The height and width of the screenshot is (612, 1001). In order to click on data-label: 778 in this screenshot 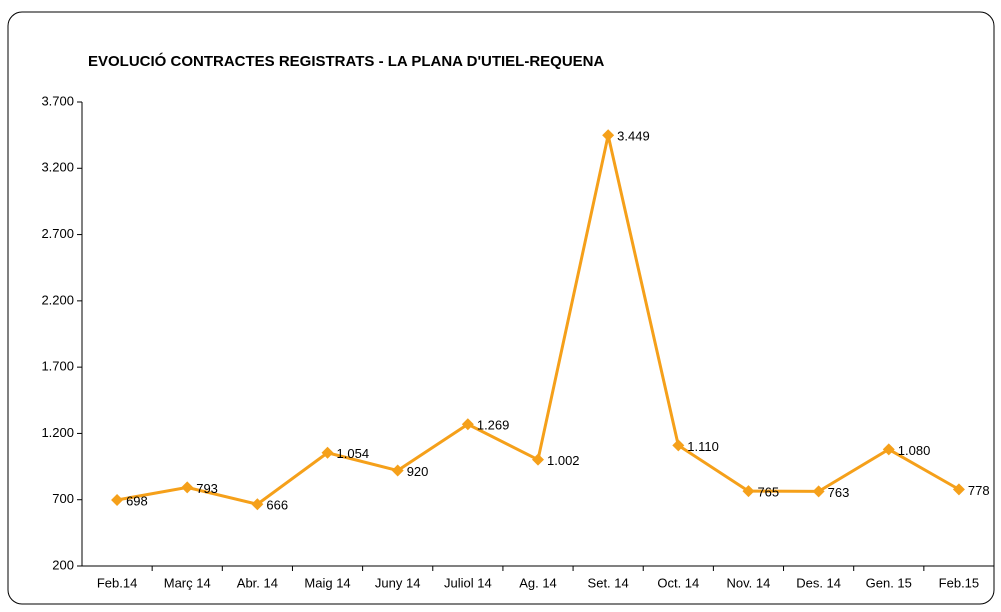, I will do `click(979, 490)`.